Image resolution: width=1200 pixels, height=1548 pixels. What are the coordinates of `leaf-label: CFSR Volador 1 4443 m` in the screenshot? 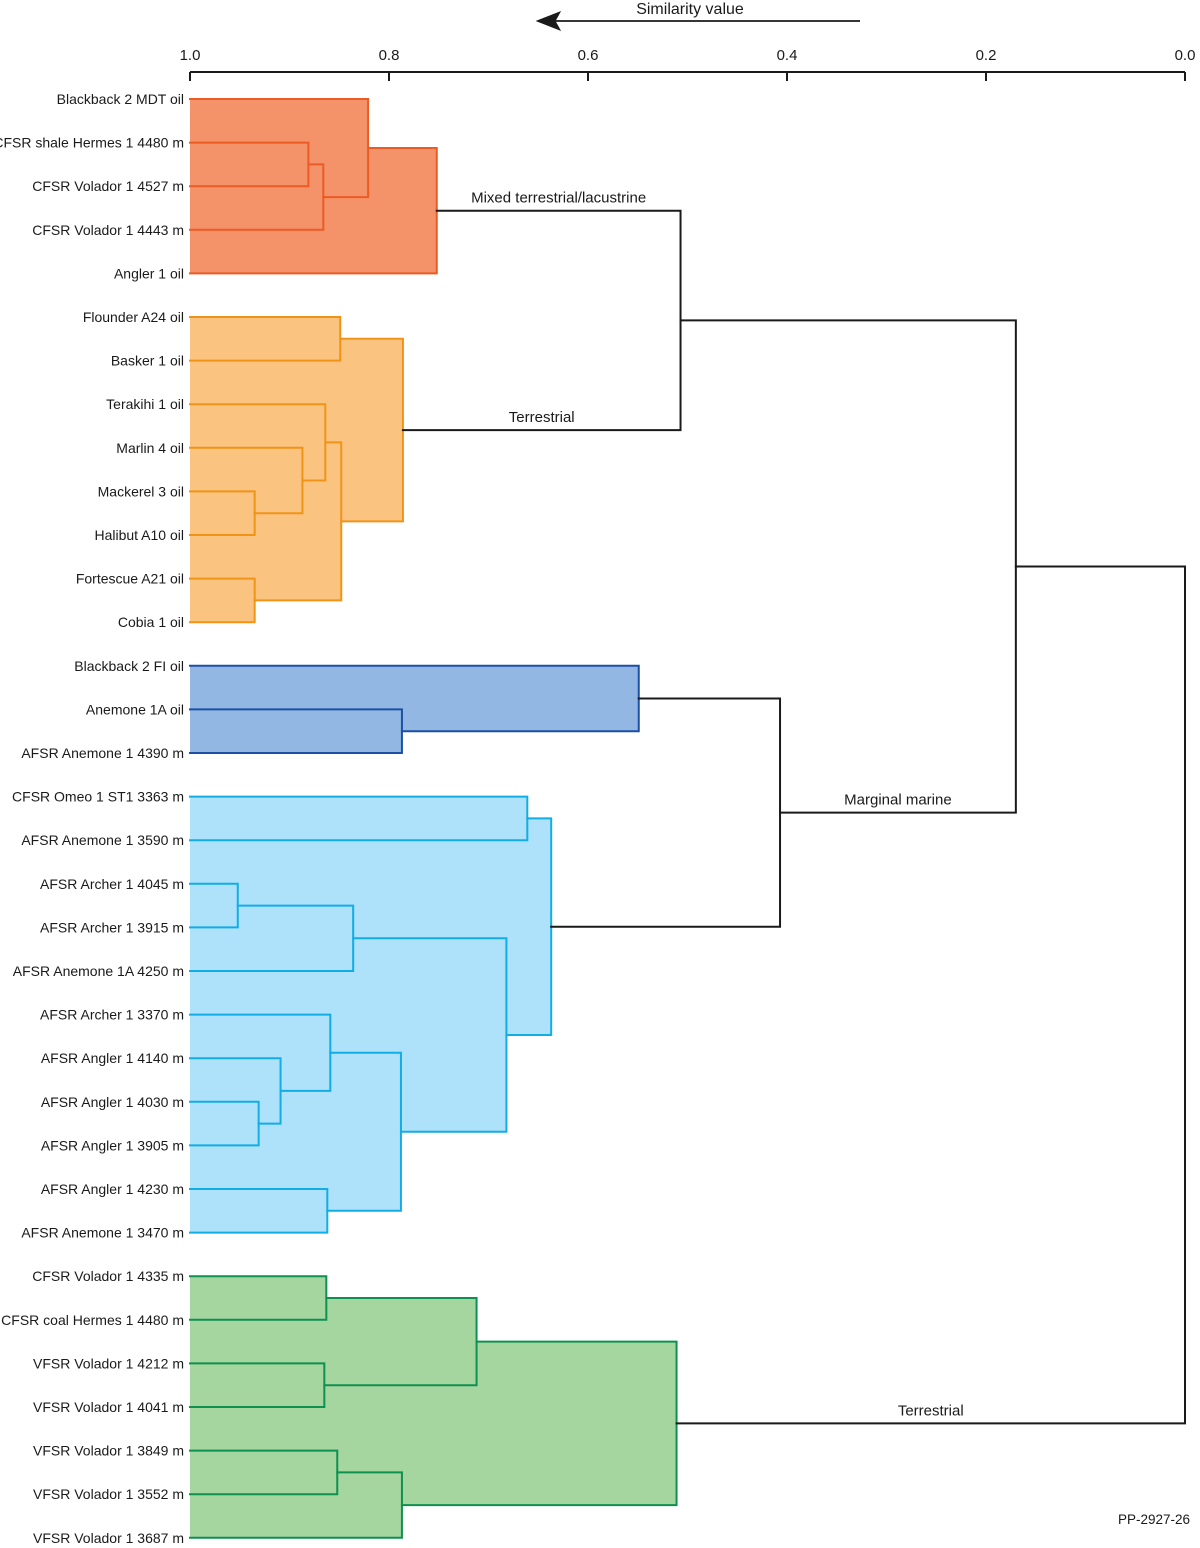 It's located at (108, 230).